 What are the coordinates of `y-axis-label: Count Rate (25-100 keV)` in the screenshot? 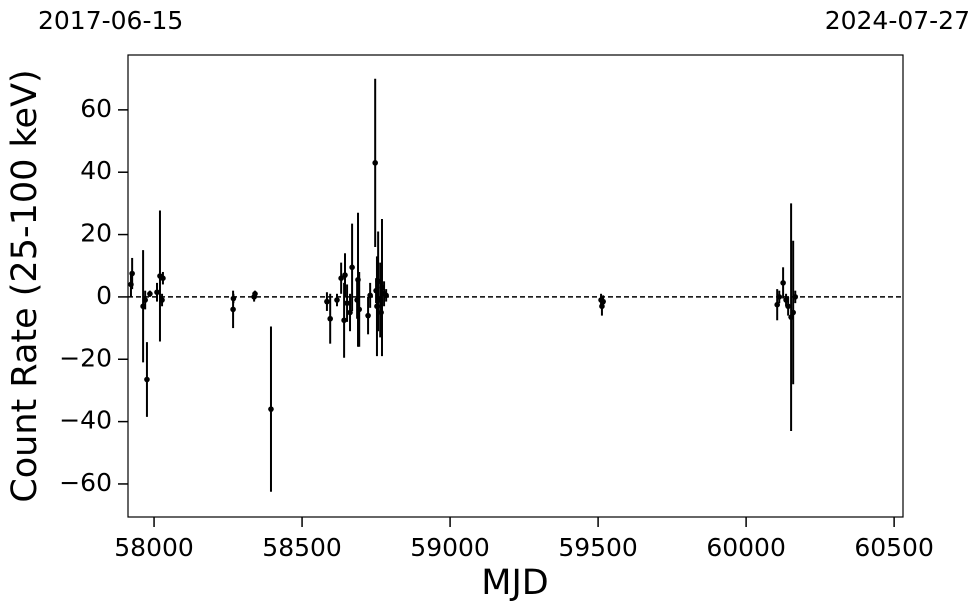 It's located at (25, 285).